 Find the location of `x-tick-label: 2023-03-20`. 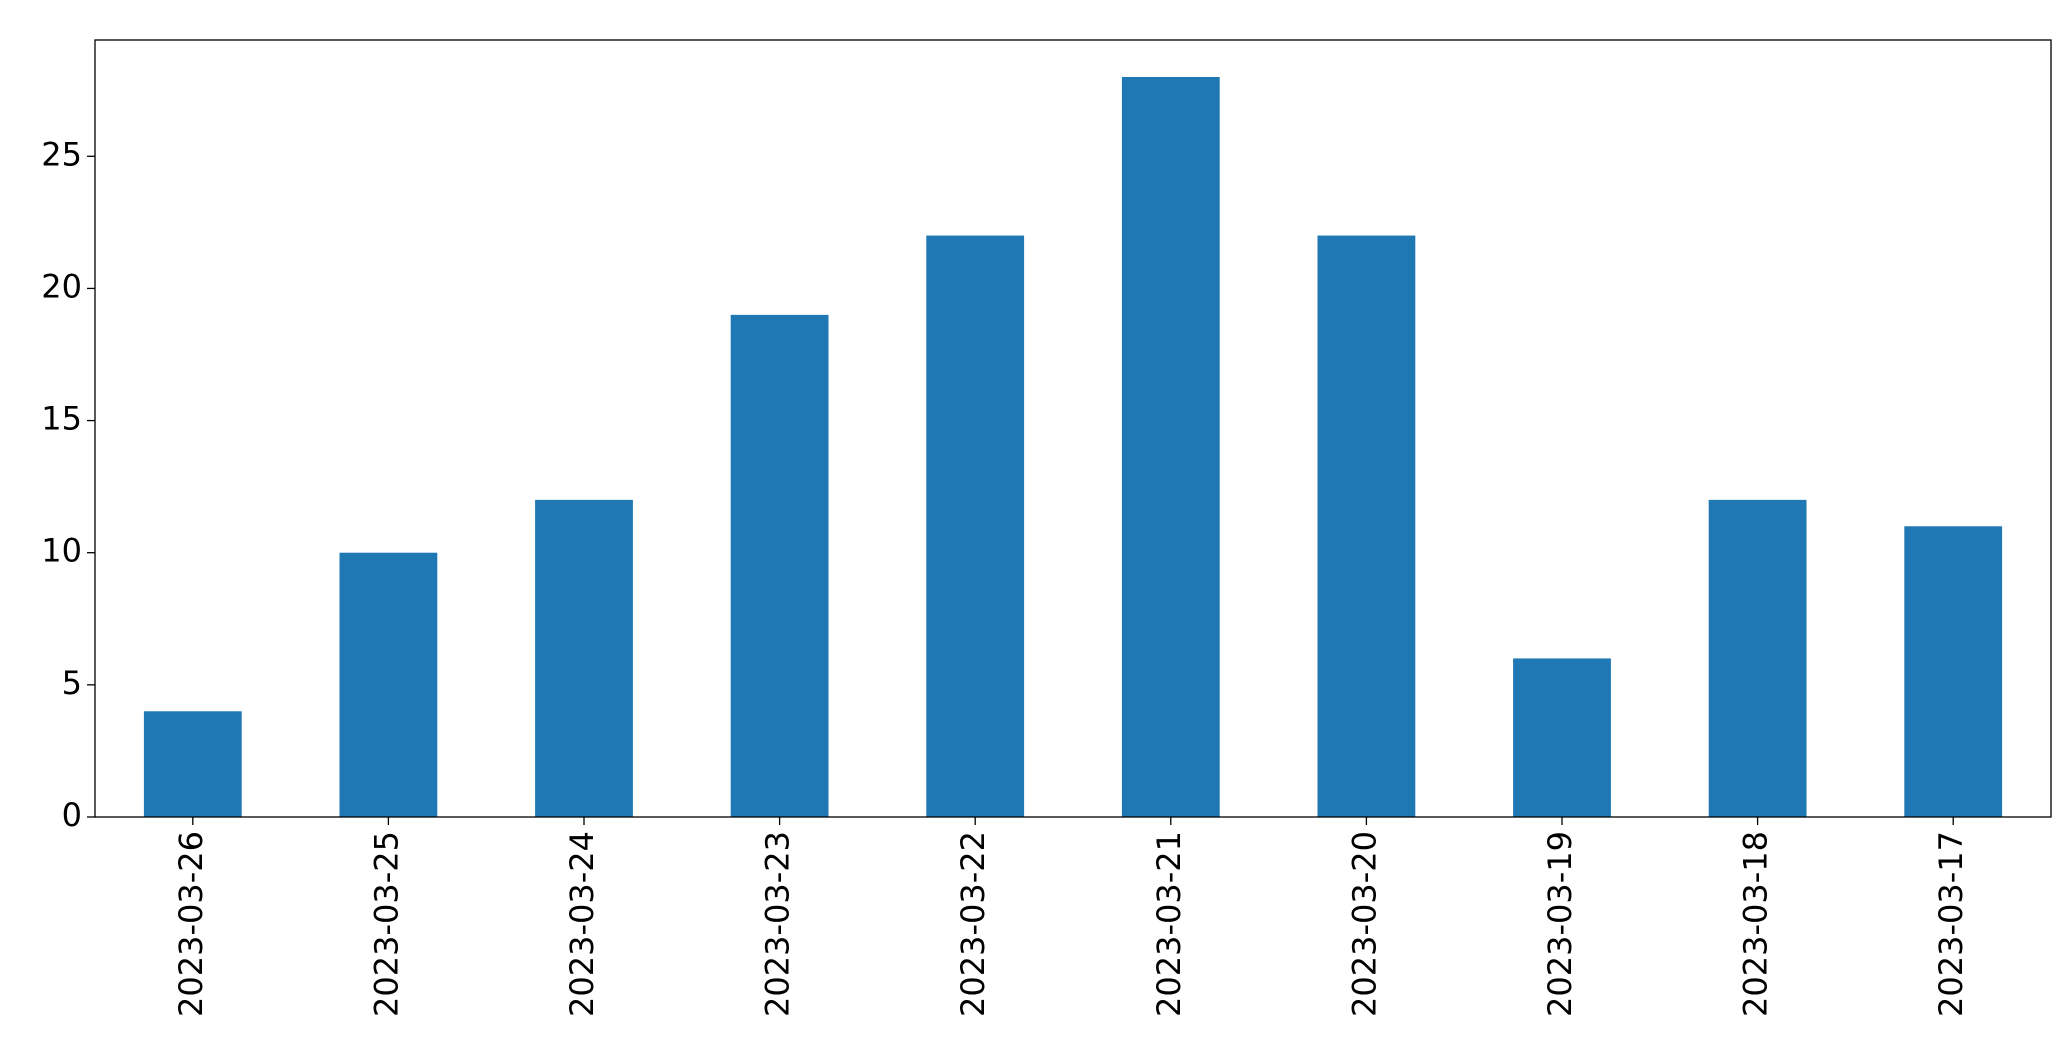

x-tick-label: 2023-03-20 is located at coordinates (1364, 924).